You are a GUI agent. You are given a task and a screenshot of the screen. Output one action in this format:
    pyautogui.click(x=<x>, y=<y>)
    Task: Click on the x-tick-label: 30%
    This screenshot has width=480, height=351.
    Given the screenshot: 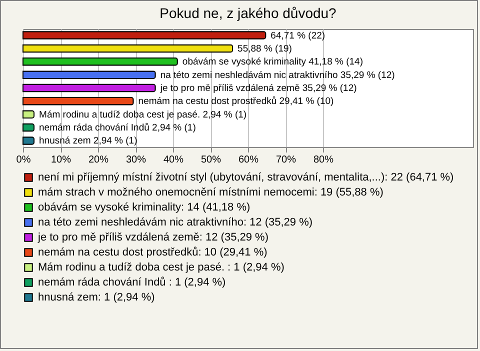 What is the action you would take?
    pyautogui.click(x=136, y=160)
    